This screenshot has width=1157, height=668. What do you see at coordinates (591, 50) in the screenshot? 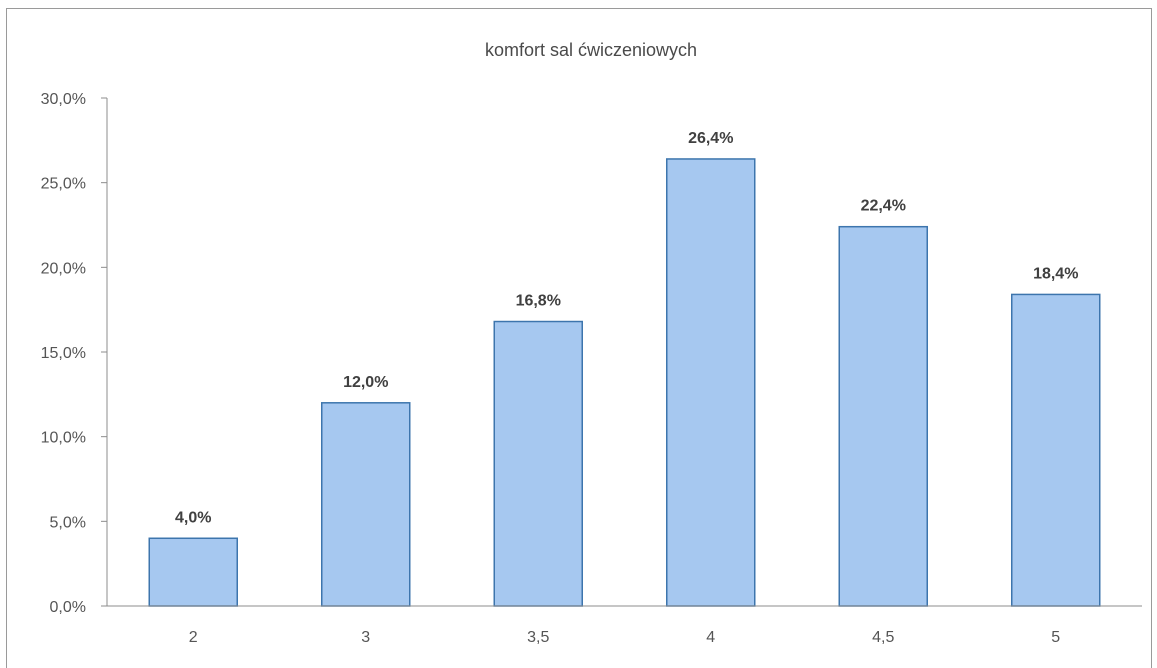
I see `chart-title: komfort sal ćwiczeniowych` at bounding box center [591, 50].